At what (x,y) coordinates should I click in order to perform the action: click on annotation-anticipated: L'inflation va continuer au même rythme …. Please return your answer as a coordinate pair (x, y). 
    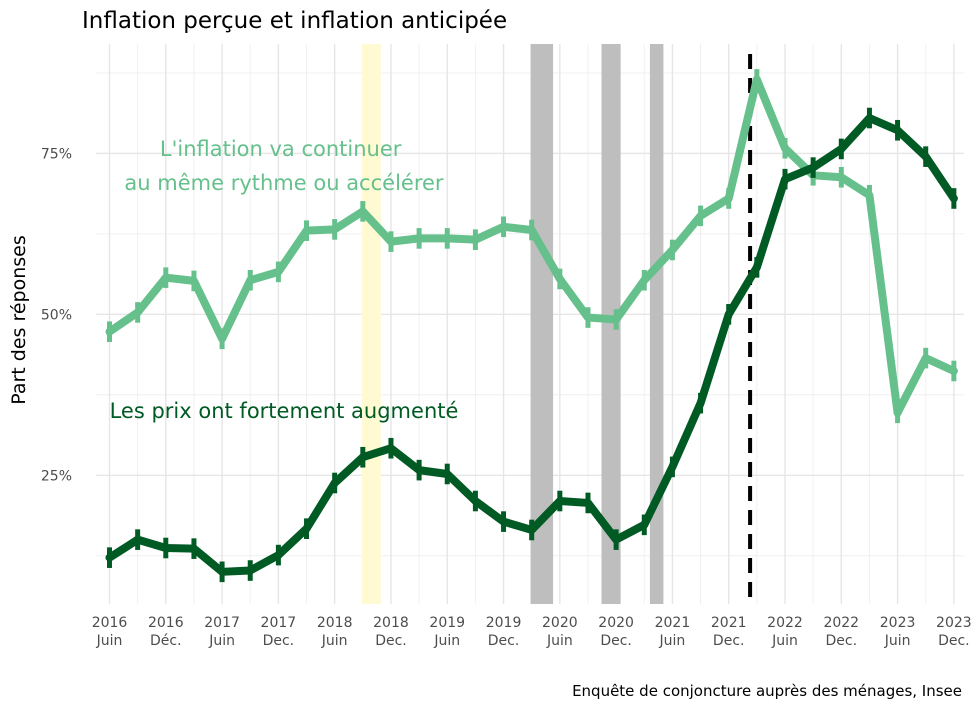
    Looking at the image, I should click on (283, 166).